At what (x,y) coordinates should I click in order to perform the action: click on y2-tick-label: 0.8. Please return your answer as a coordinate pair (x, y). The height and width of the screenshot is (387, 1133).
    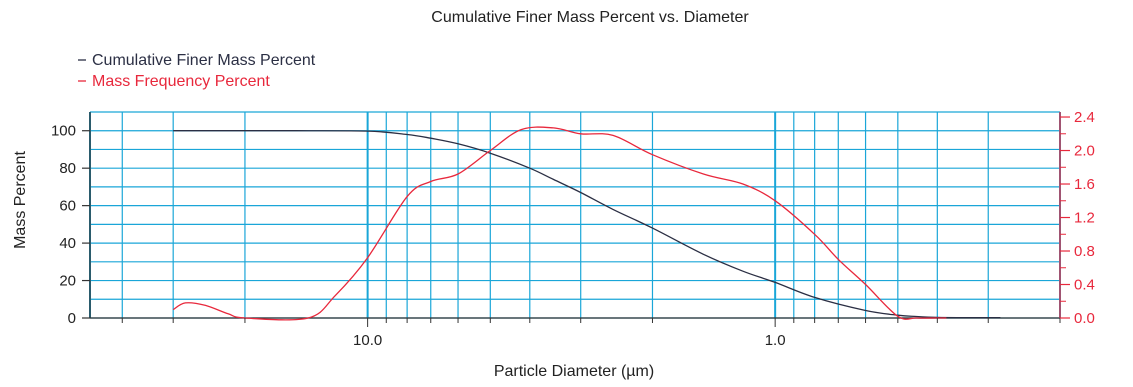
    Looking at the image, I should click on (1084, 251).